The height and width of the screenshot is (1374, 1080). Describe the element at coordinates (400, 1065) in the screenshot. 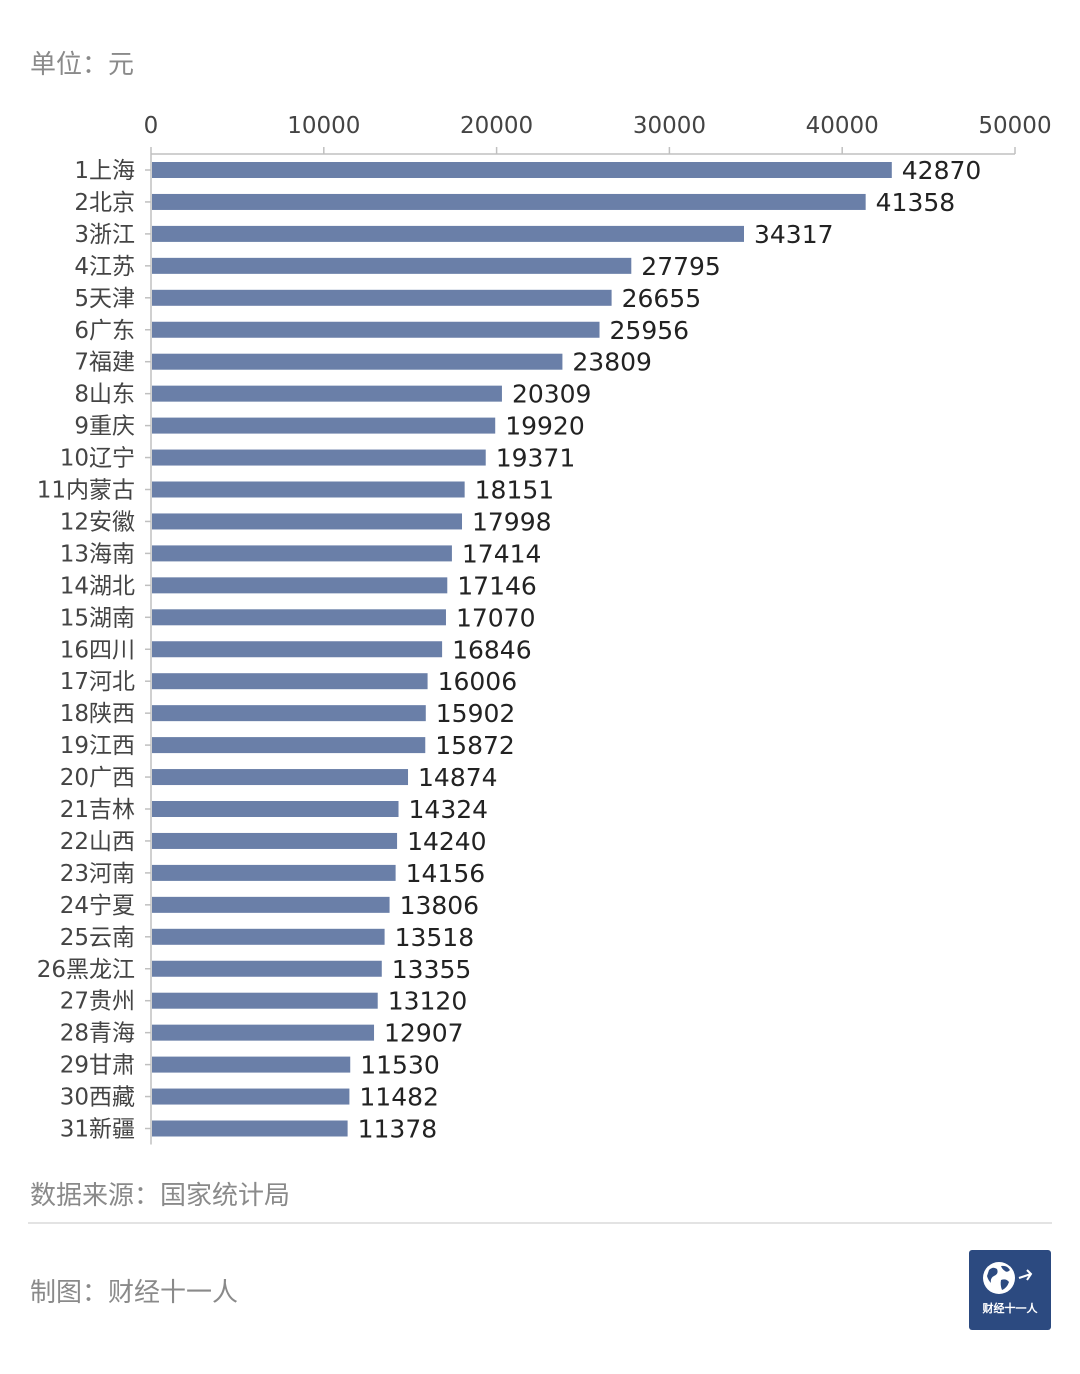

I see `value-label: 11530` at that location.